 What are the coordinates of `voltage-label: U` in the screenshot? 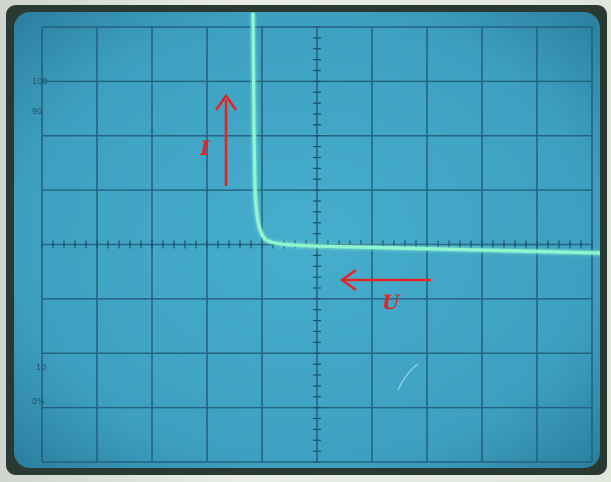 It's located at (391, 302).